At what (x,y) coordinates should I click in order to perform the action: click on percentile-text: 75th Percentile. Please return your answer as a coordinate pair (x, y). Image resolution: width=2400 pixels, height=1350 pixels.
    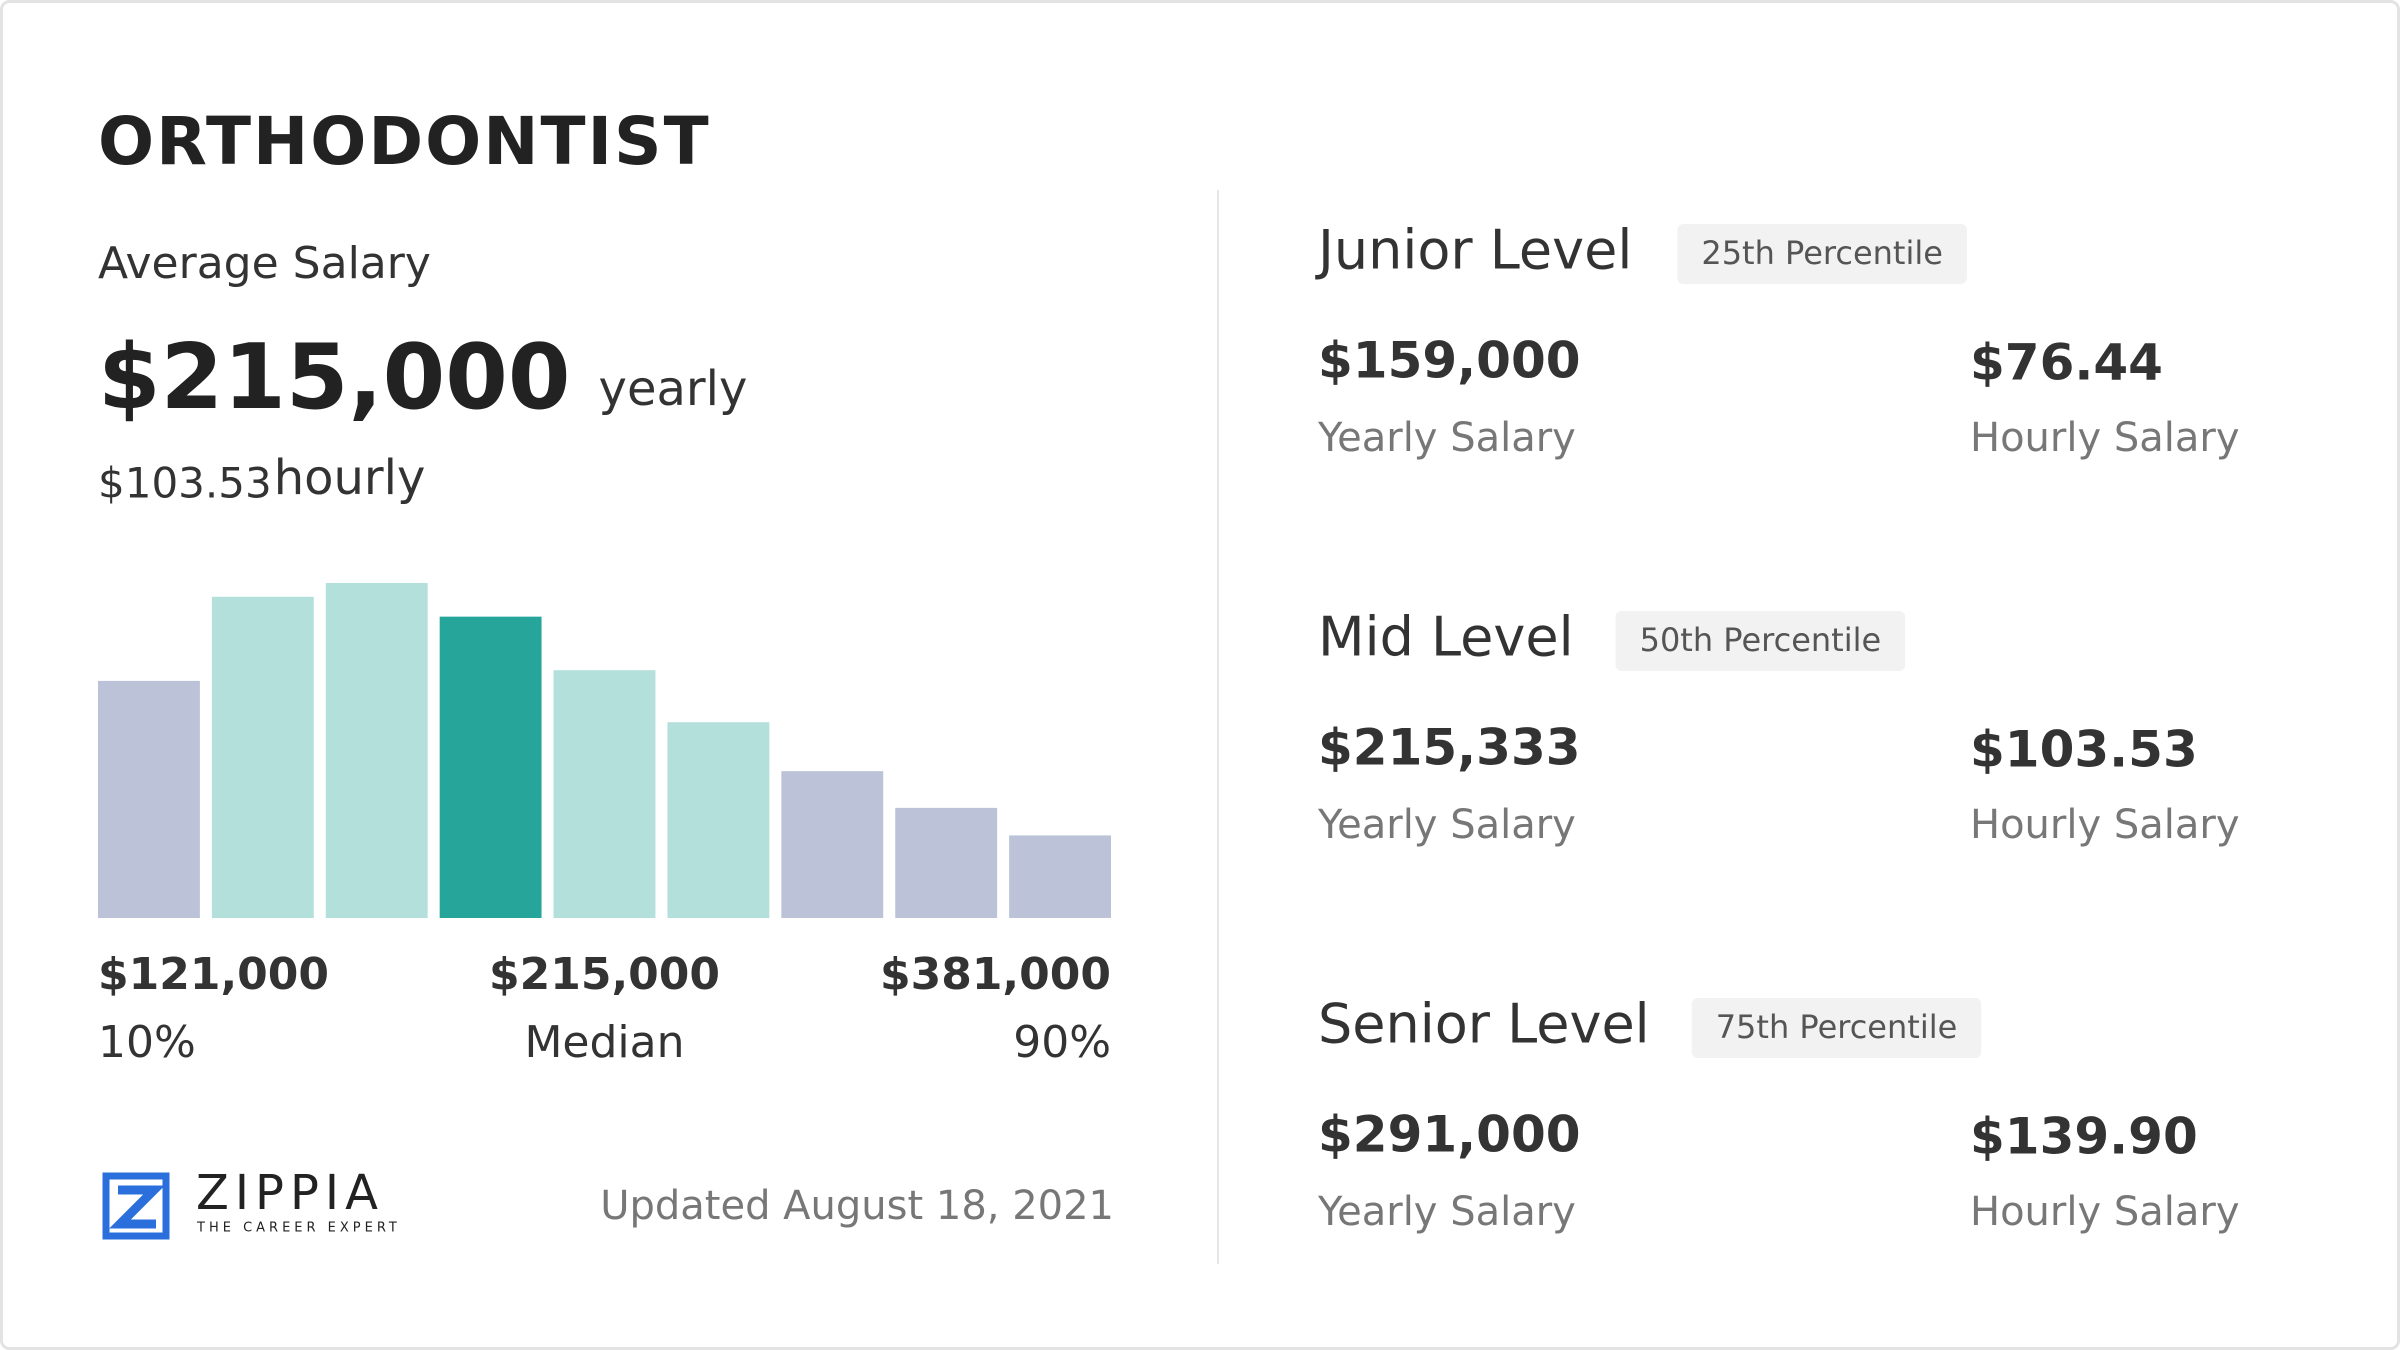
    Looking at the image, I should click on (1837, 1027).